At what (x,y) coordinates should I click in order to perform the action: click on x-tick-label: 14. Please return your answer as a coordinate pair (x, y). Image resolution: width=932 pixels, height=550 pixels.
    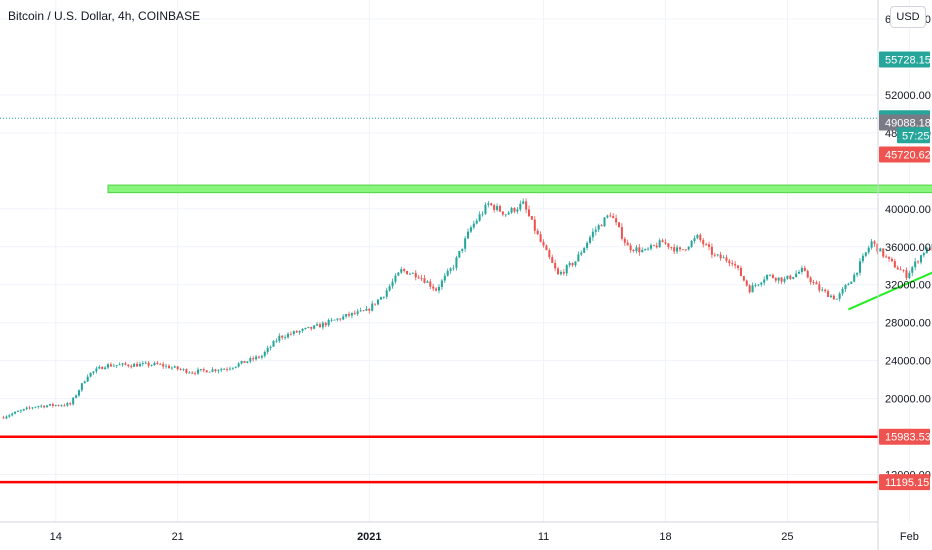
    Looking at the image, I should click on (56, 537).